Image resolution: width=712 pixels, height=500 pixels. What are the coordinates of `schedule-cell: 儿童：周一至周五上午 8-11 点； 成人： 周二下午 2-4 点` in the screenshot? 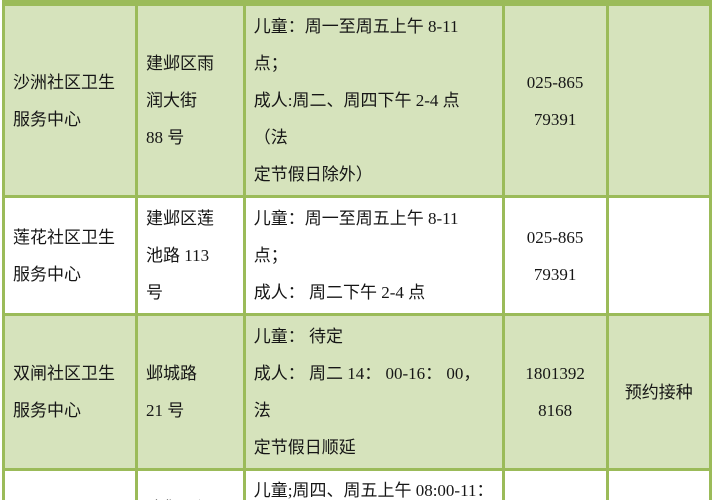 It's located at (373, 255).